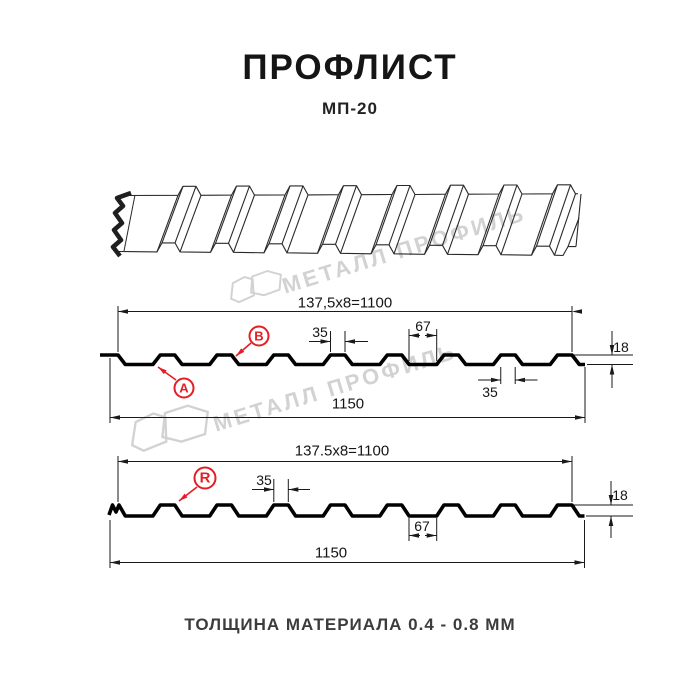  I want to click on dim-crest-width-top-2: 35, so click(490, 392).